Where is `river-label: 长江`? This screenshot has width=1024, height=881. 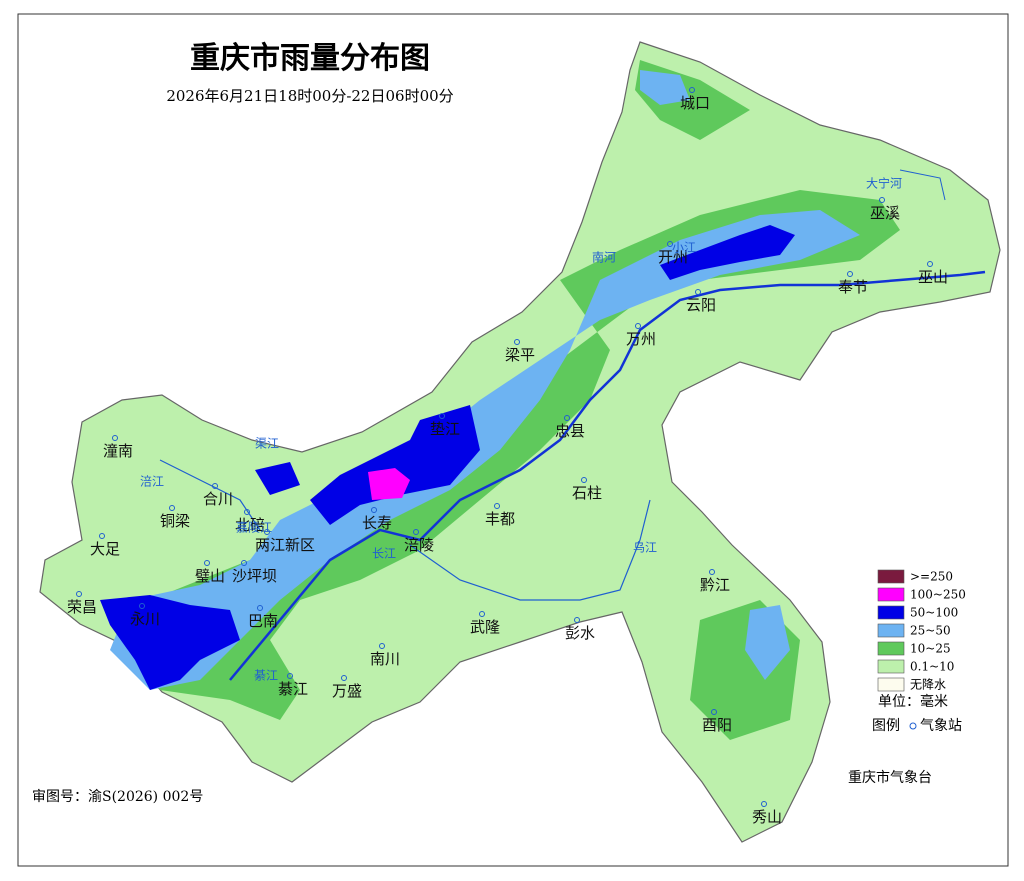 river-label: 长江 is located at coordinates (384, 554).